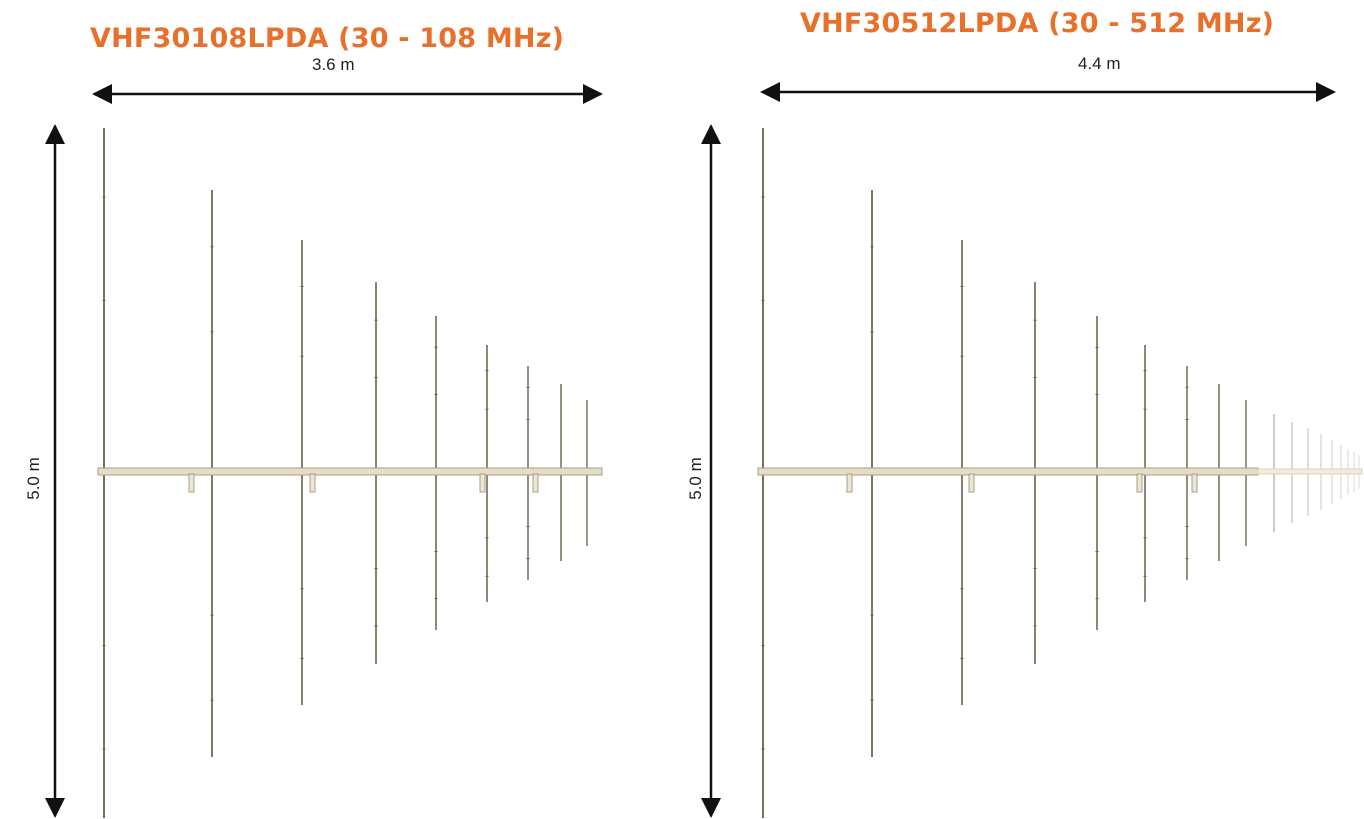 This screenshot has height=819, width=1364. Describe the element at coordinates (1099, 63) in the screenshot. I see `width-dimension-label: 4.4 m` at that location.